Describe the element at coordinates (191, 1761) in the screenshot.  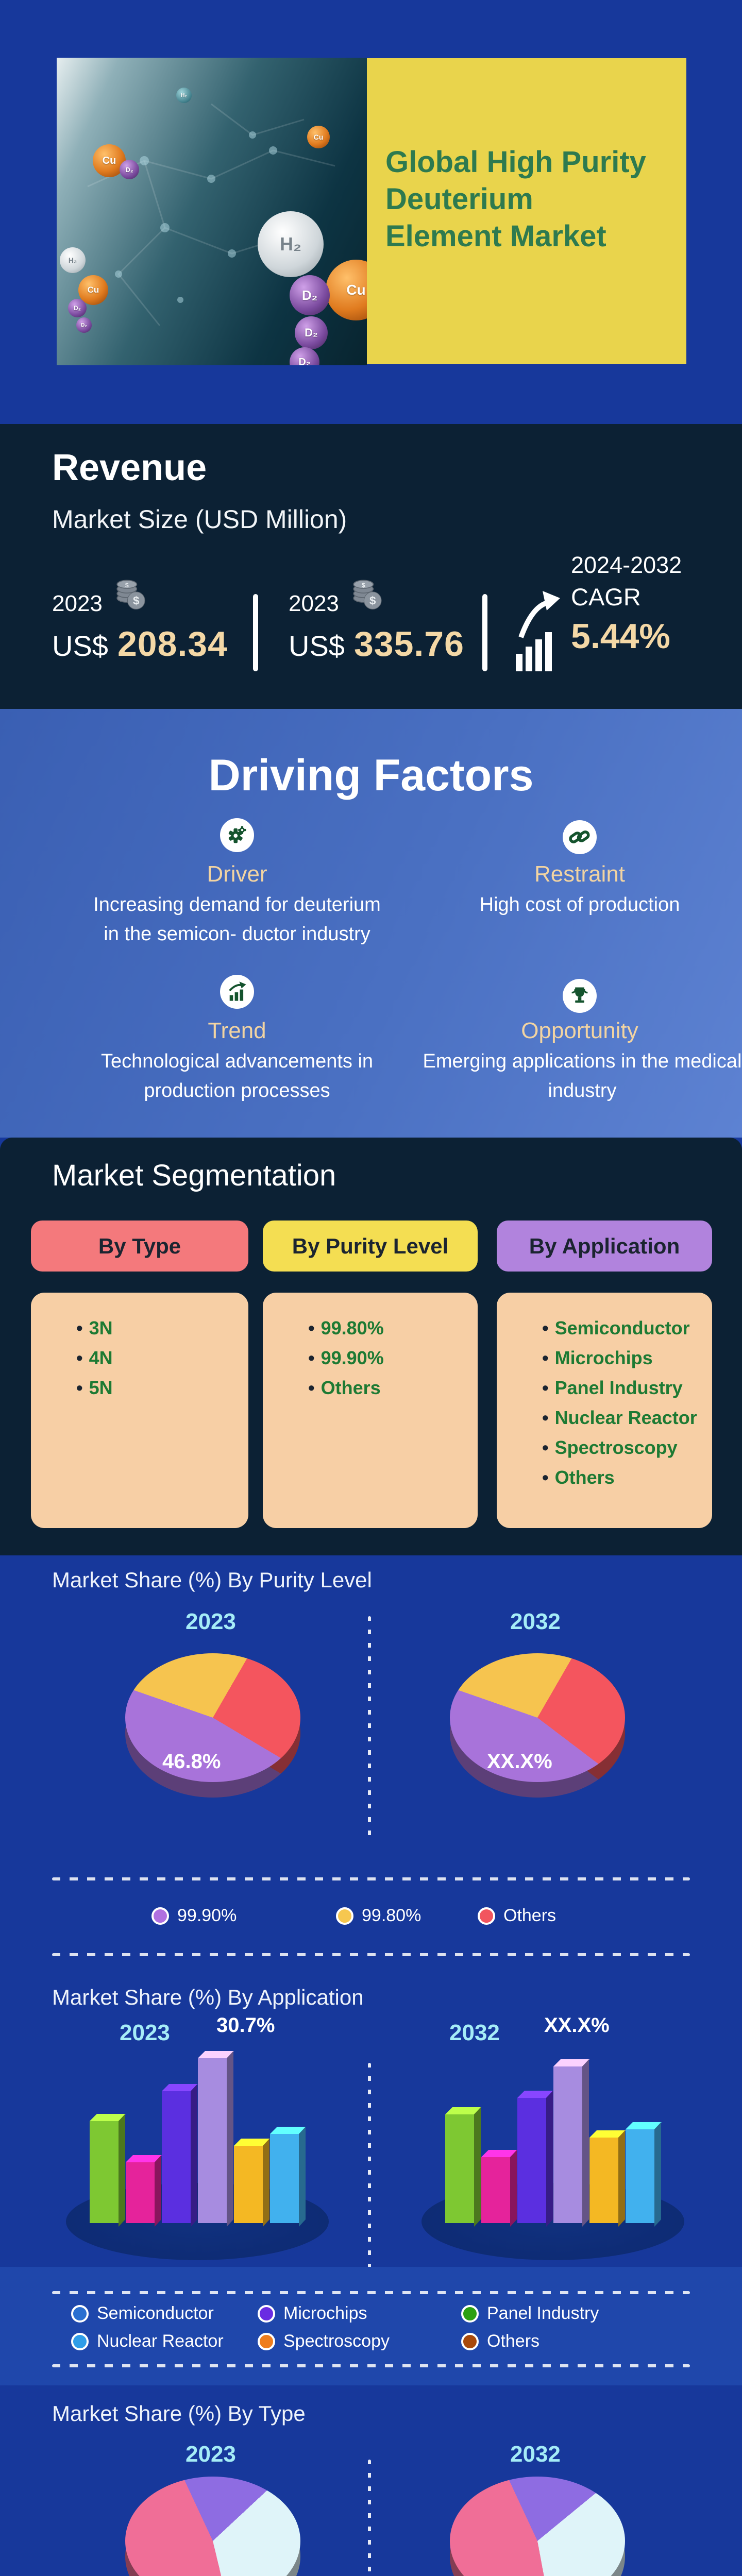
I see `pie-share-label: 46.8%` at that location.